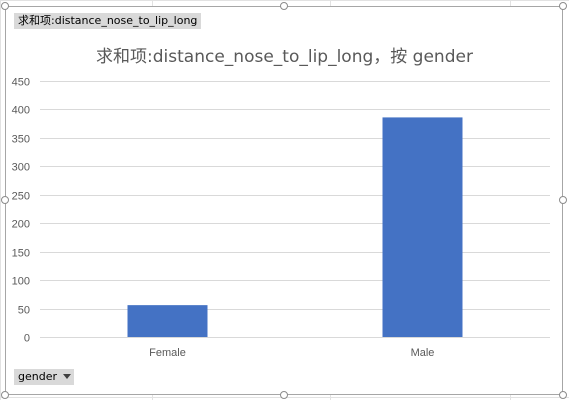 The image size is (569, 400). What do you see at coordinates (5, 200) in the screenshot?
I see `resize-handle-middle-left` at bounding box center [5, 200].